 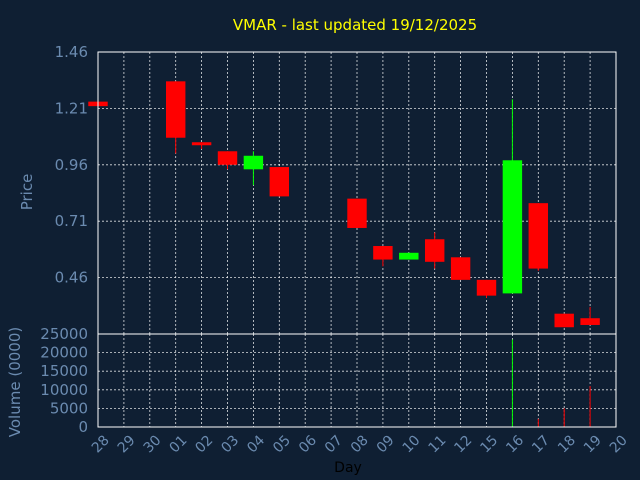 What do you see at coordinates (334, 444) in the screenshot?
I see `x-tick-label: 07` at bounding box center [334, 444].